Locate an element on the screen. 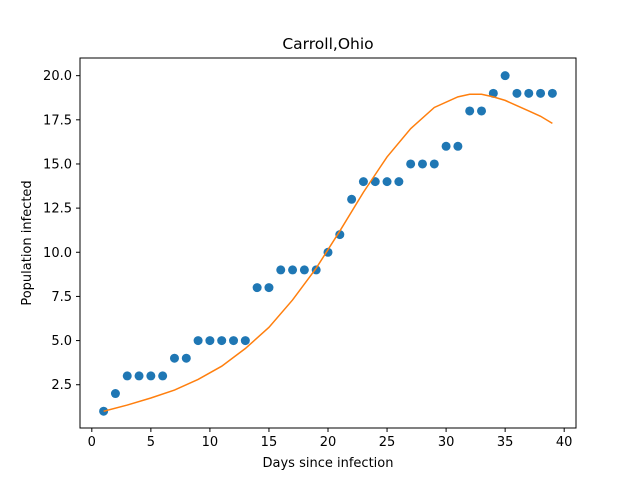 This screenshot has height=480, width=640. x-axis: 0 5 10 15 20 25 30 35 40 is located at coordinates (330, 439).